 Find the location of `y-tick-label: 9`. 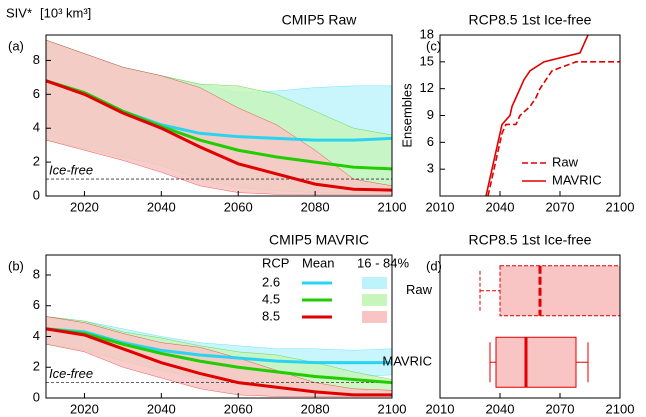

y-tick-label: 9 is located at coordinates (430, 114).